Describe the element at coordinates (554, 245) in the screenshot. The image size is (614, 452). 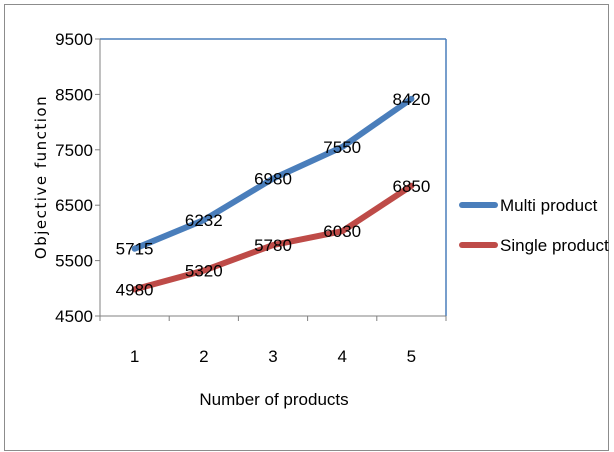
I see `legend-label-single-product: Single product` at that location.